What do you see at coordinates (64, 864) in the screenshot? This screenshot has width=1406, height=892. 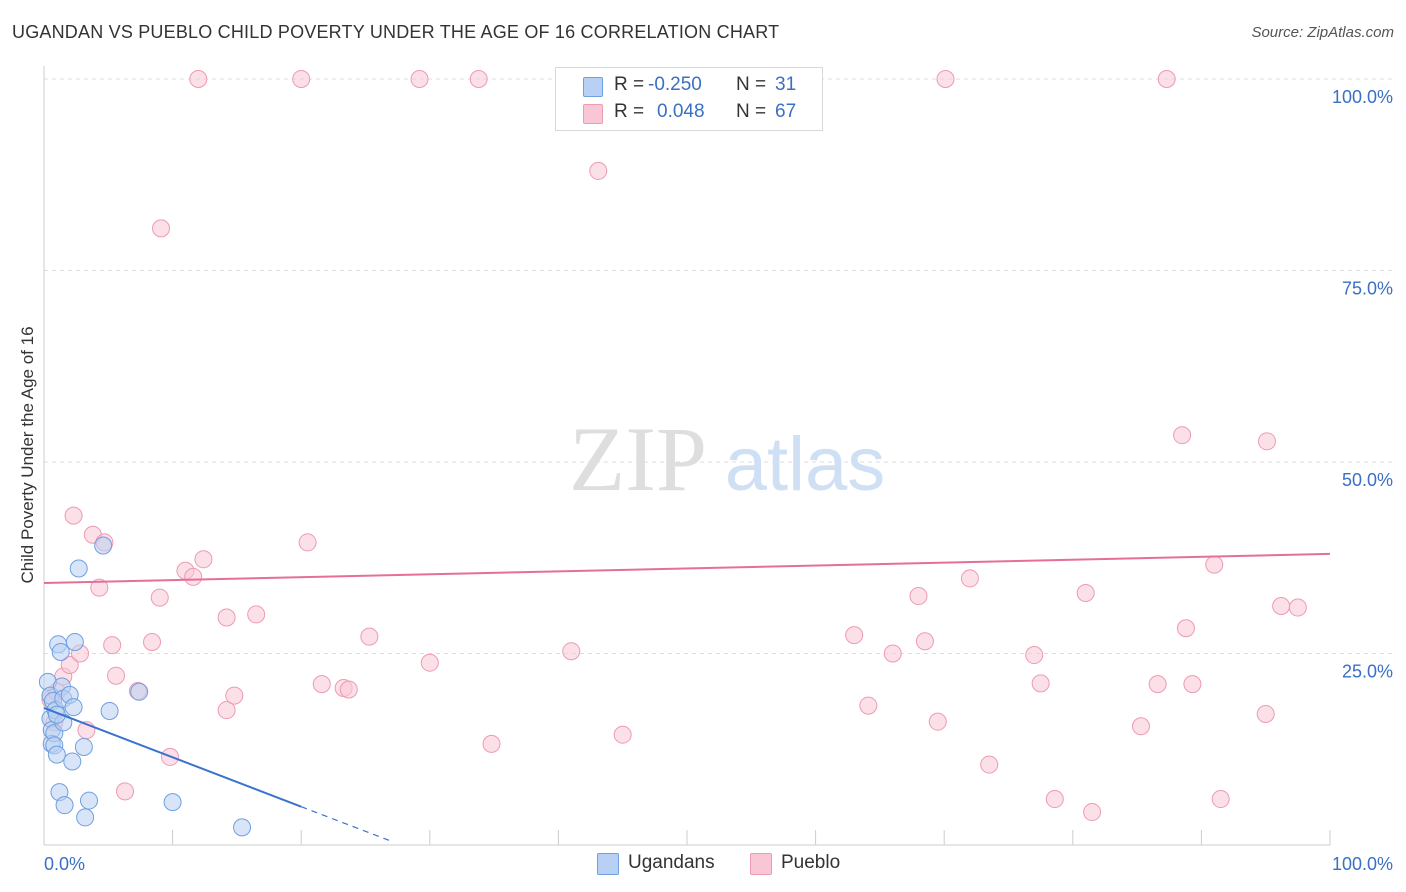 I see `x-tick-label: 0.0%` at bounding box center [64, 864].